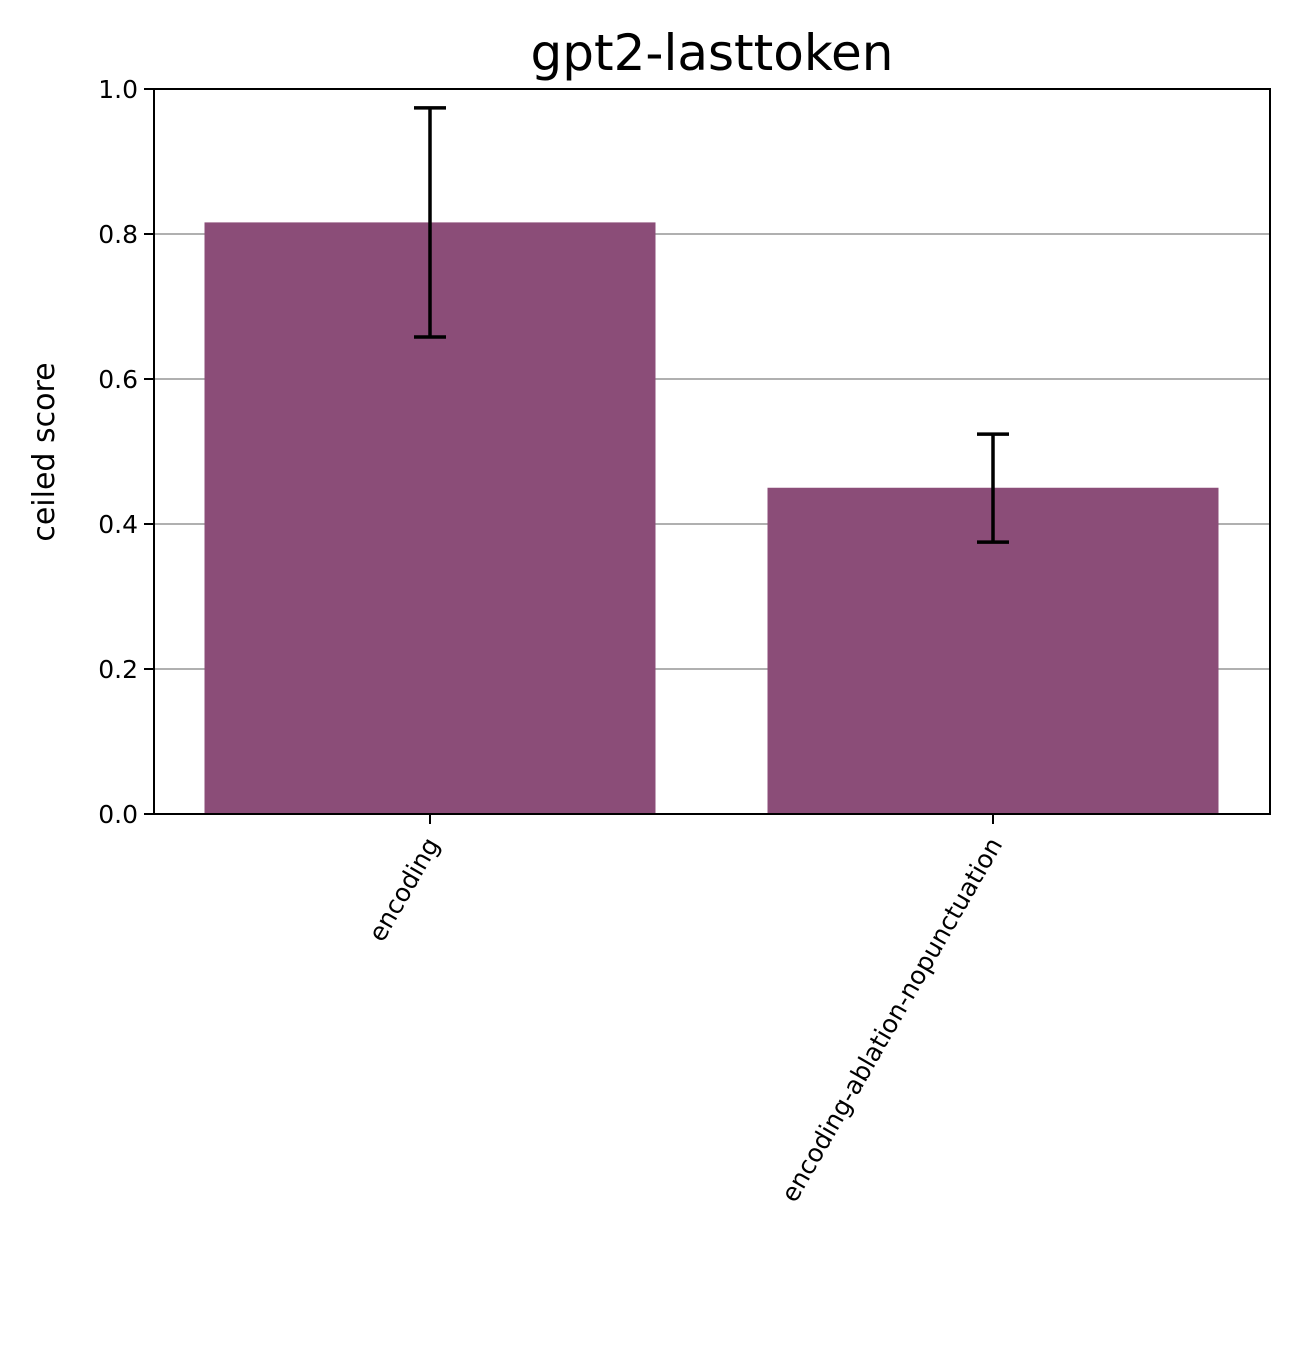 This screenshot has width=1294, height=1358. I want to click on x-axis-ticks: encoding encoding-ablation-nopunctuation, so click(685, 1010).